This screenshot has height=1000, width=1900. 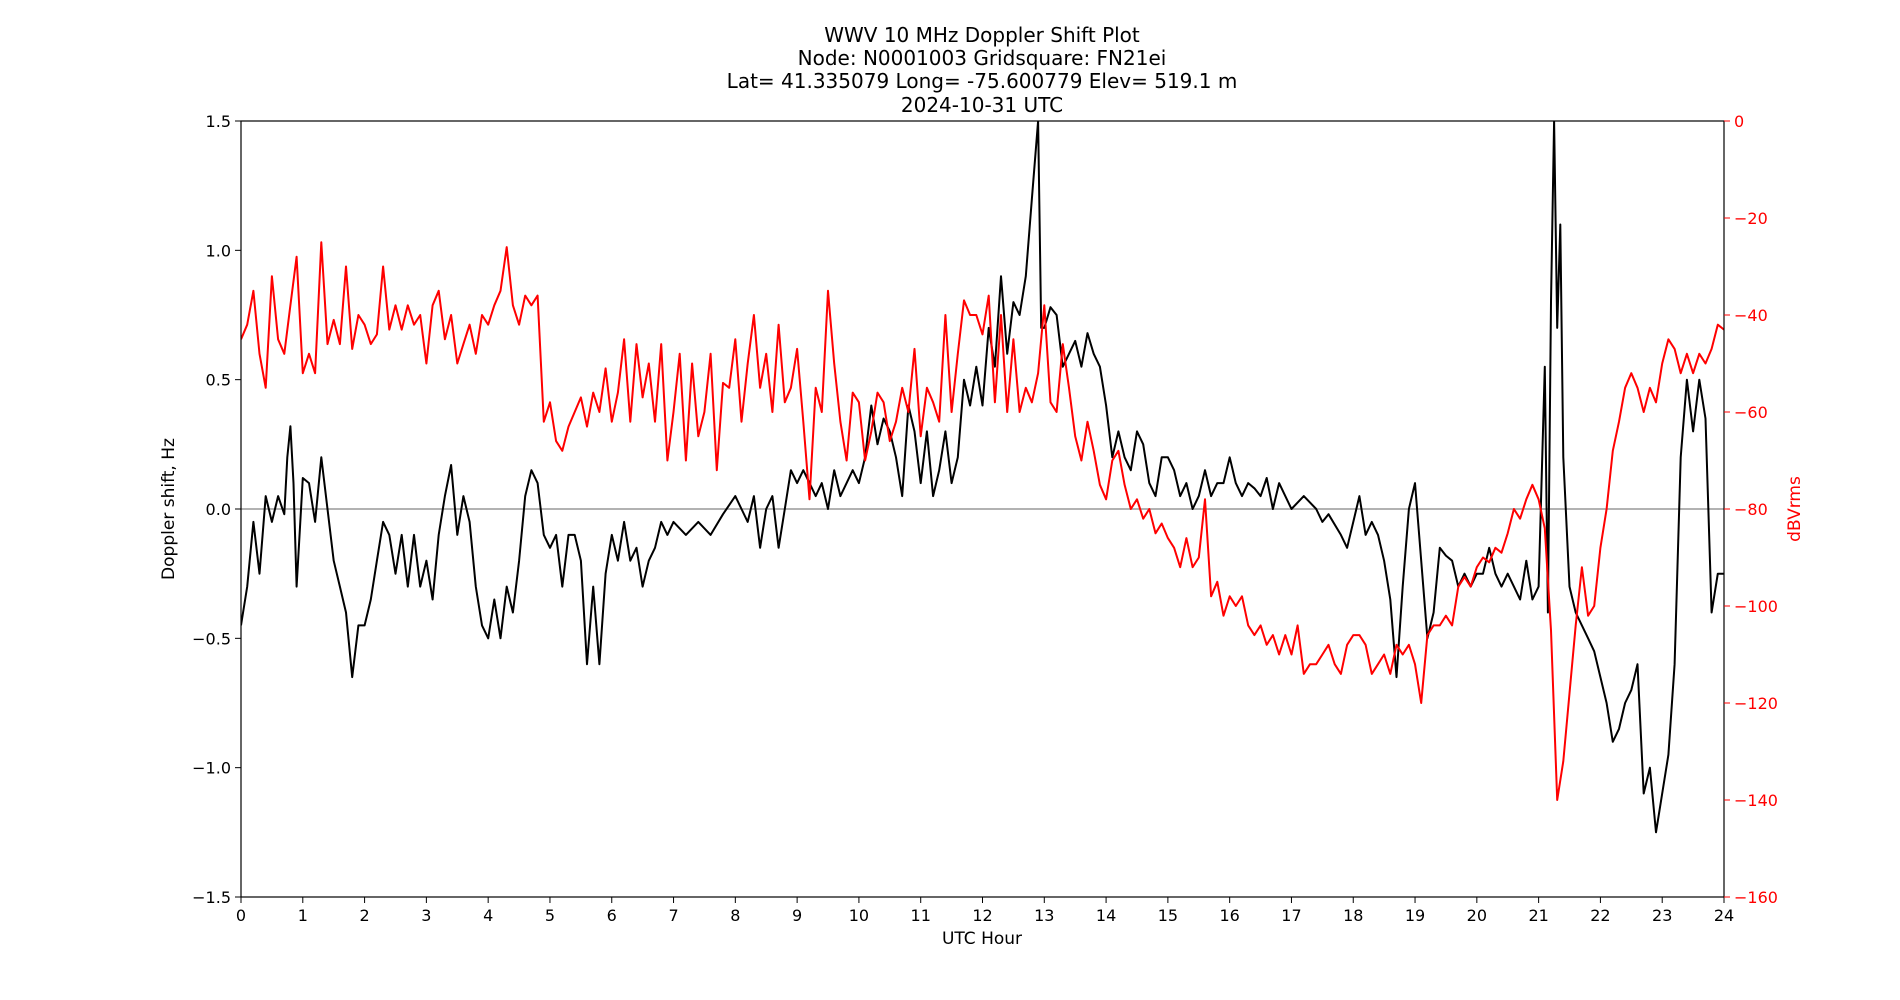 What do you see at coordinates (921, 915) in the screenshot?
I see `x-tick-label: 11` at bounding box center [921, 915].